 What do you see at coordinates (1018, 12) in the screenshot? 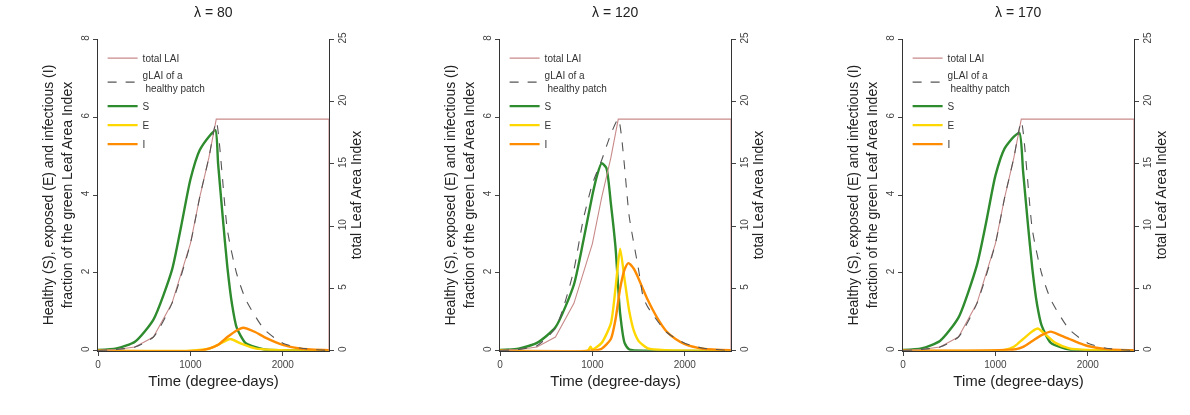
I see `chart-title: λ = 170` at bounding box center [1018, 12].